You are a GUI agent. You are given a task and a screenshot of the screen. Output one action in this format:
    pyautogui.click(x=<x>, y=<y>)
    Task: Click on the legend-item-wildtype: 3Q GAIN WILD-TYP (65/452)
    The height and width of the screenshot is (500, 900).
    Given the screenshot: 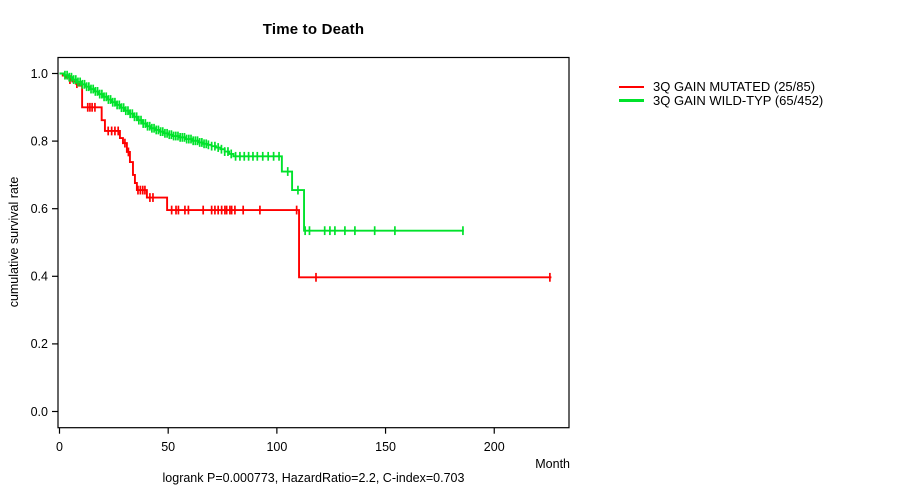 What is the action you would take?
    pyautogui.click(x=721, y=101)
    